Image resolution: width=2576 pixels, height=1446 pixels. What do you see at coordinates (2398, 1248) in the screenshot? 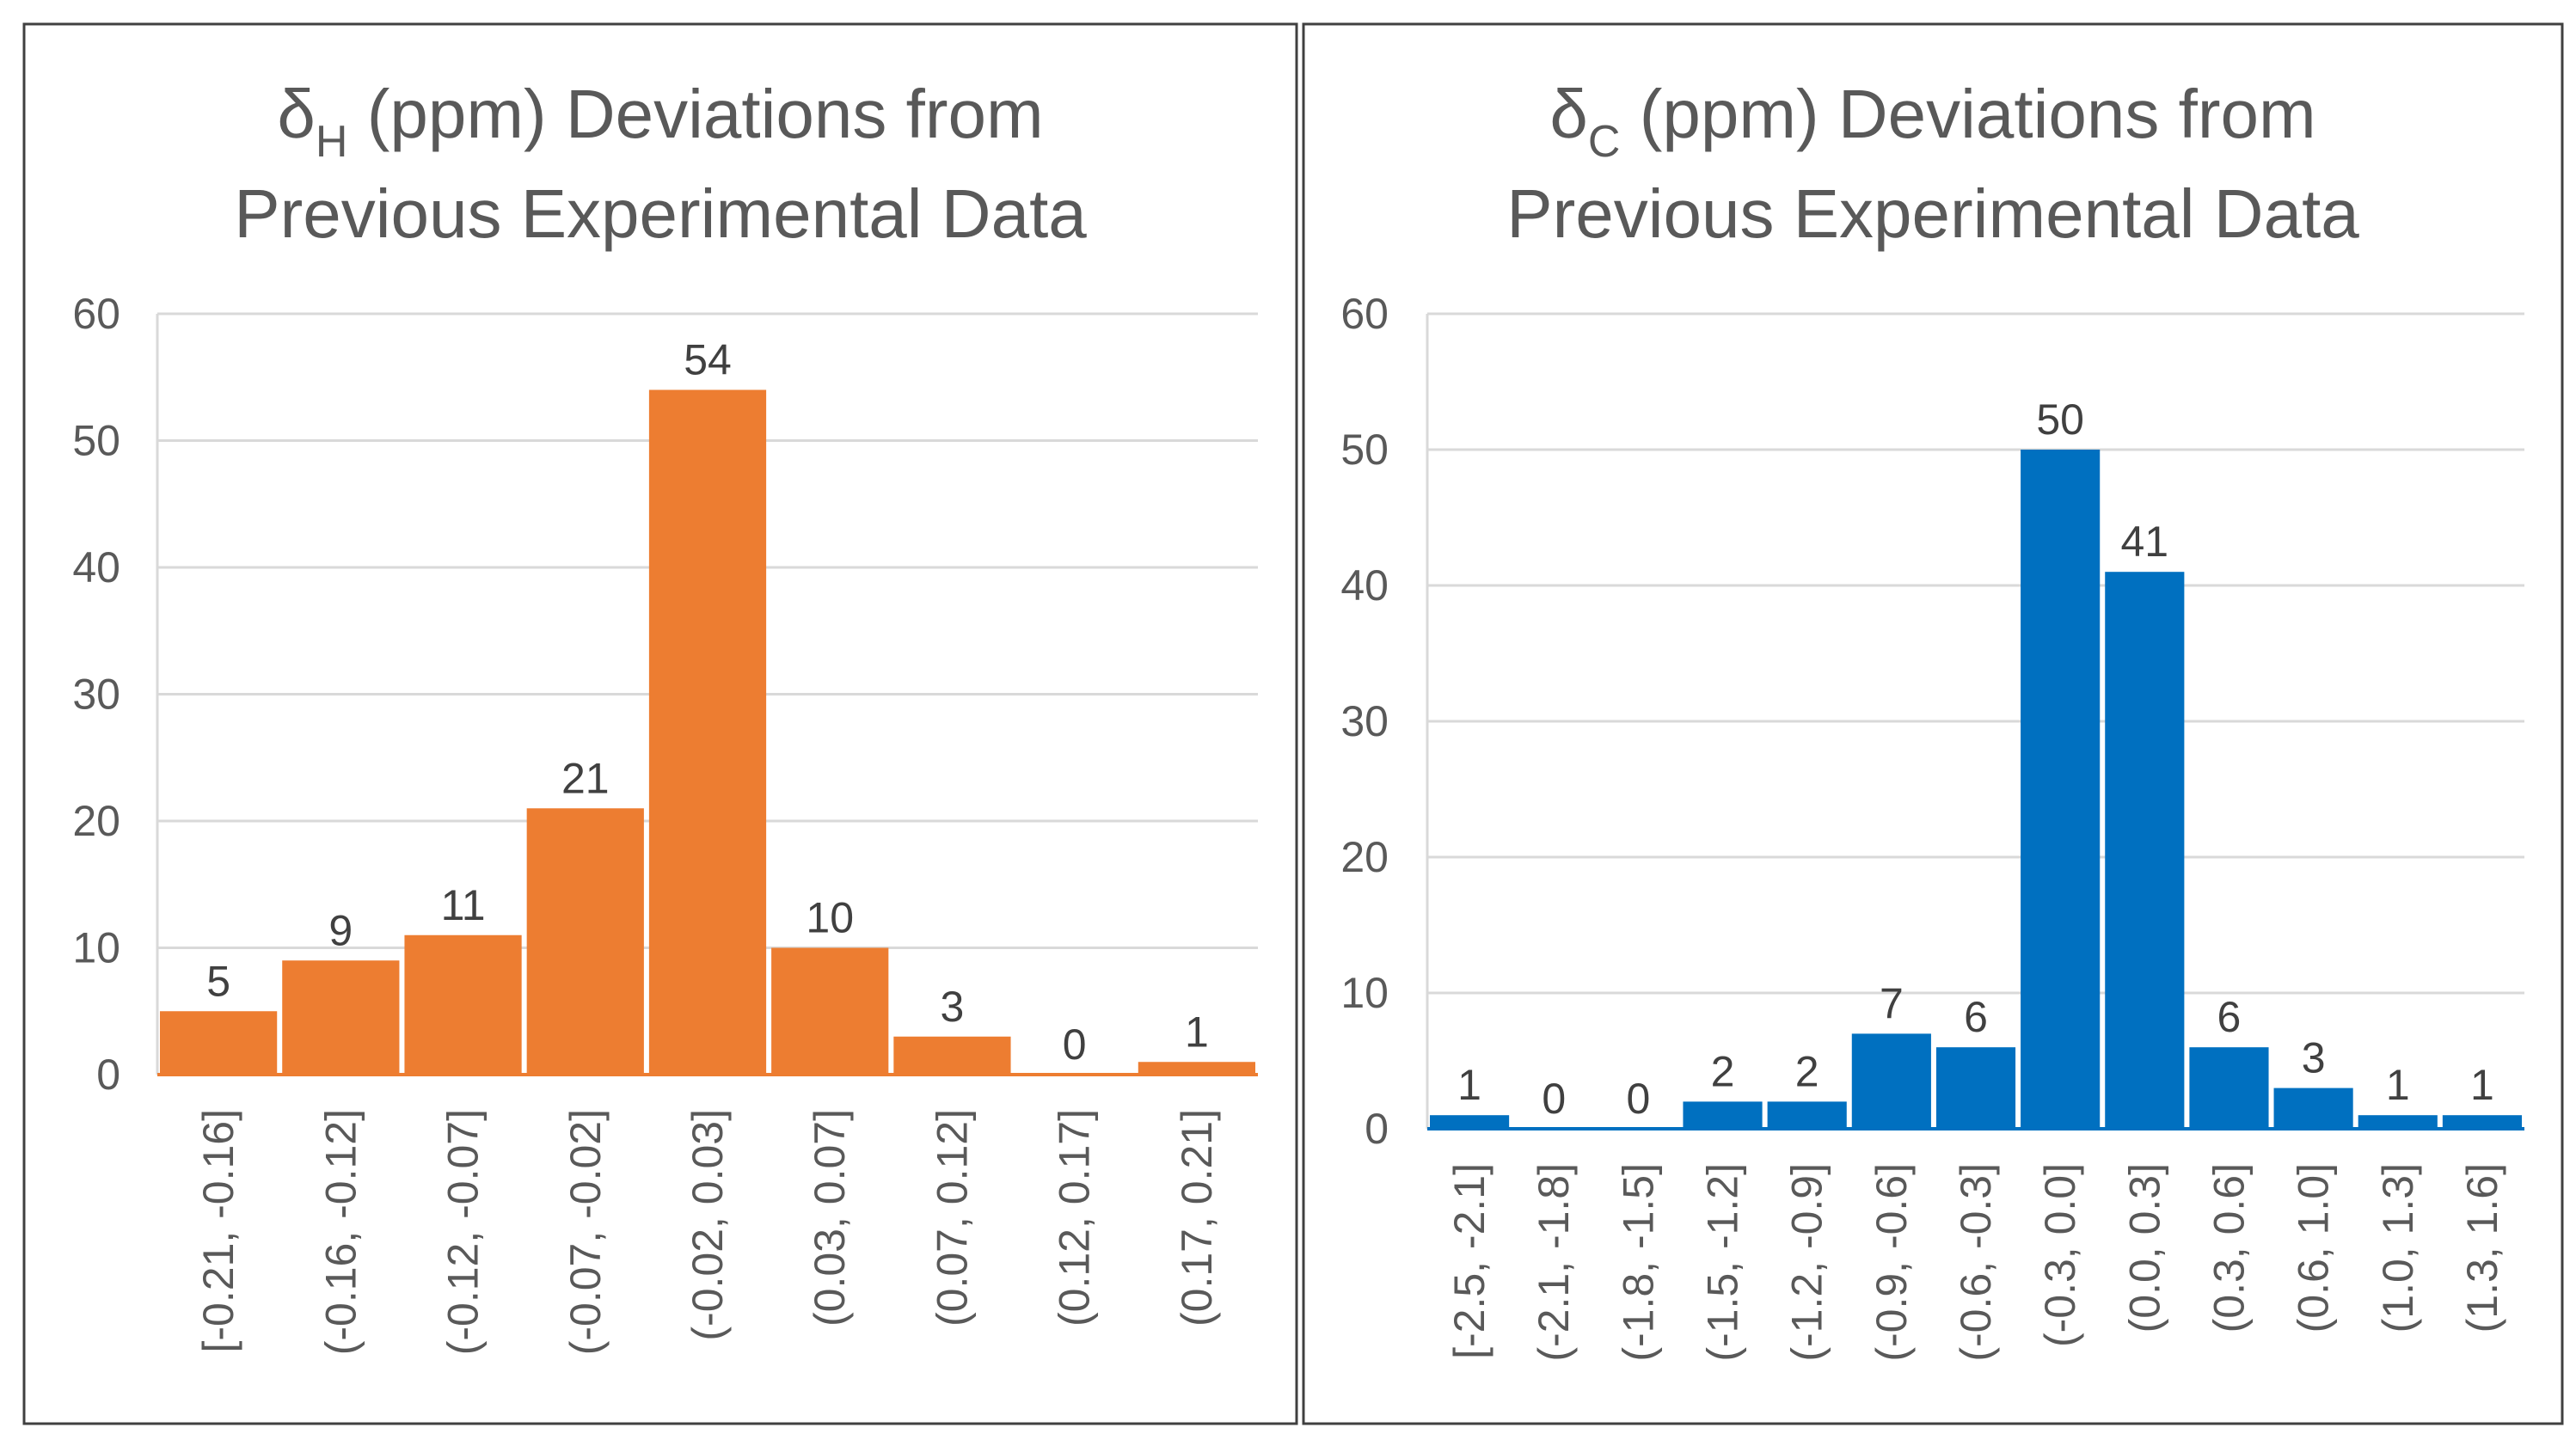
I see `x-tick-label: (1.0, 1.3]` at bounding box center [2398, 1248].